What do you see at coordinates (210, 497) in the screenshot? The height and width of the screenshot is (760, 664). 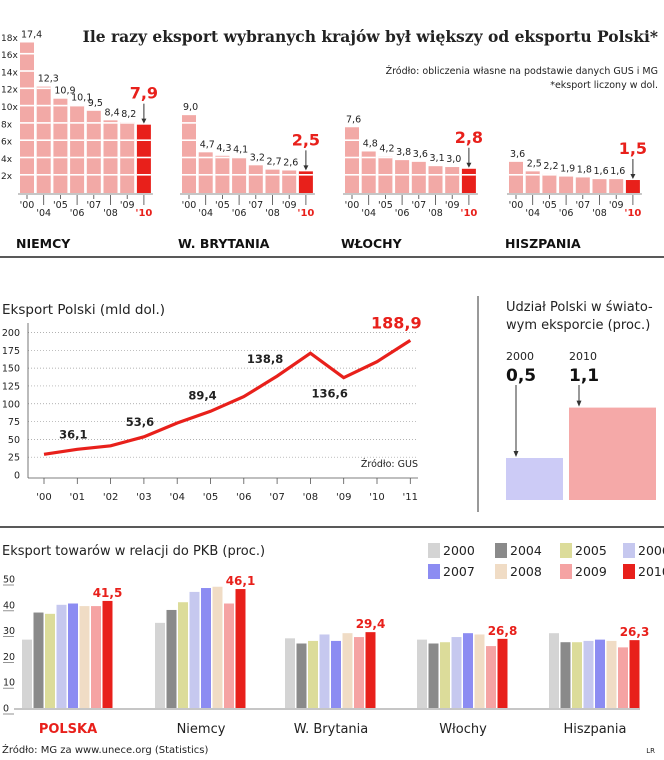 I see `line-x-tick-label: '05` at bounding box center [210, 497].